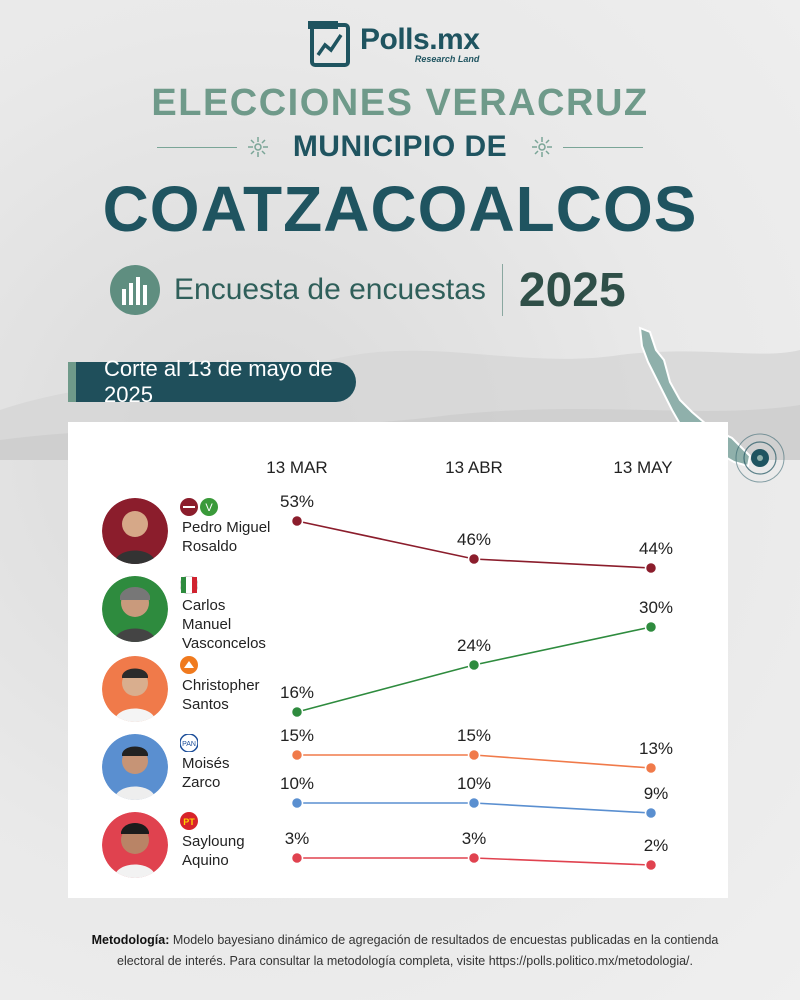  I want to click on svg-text: PT, so click(189, 822).